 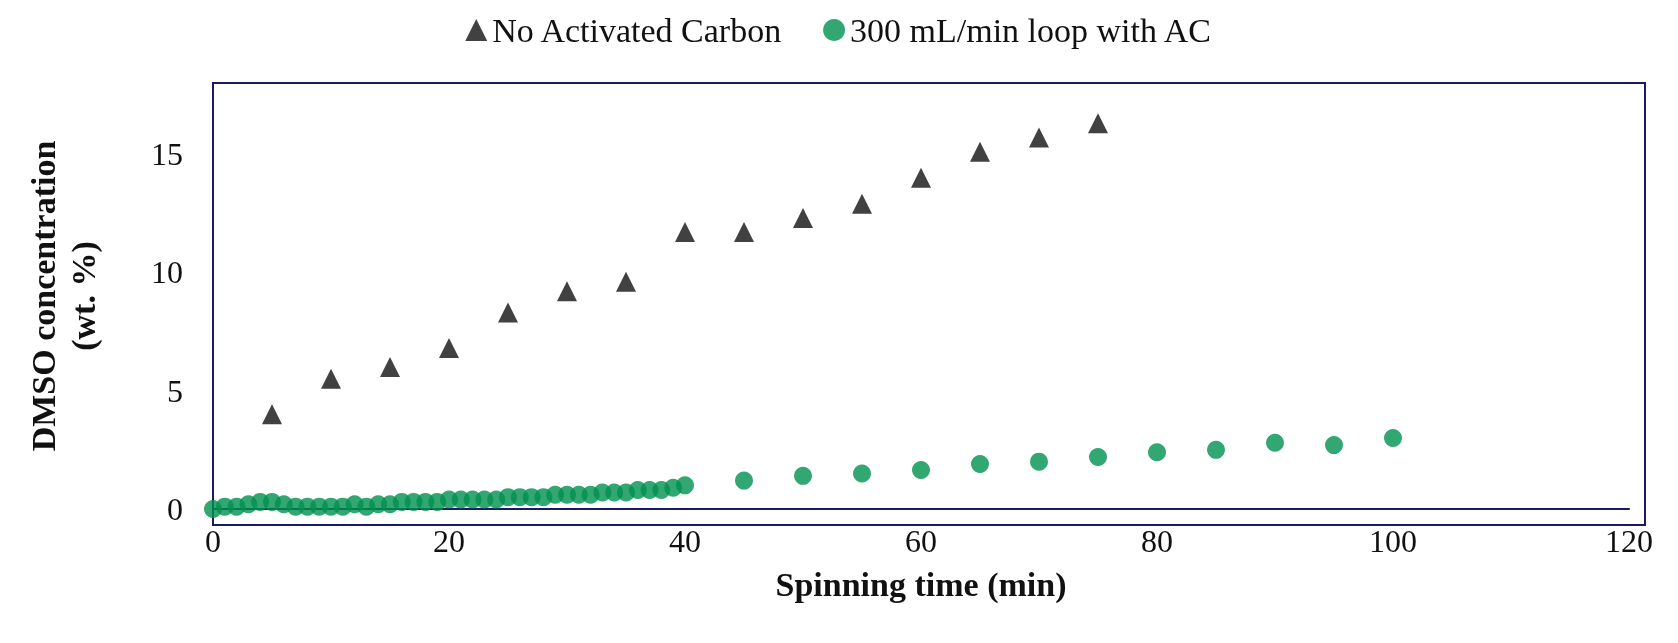 I want to click on y-tick-label: 15, so click(x=167, y=154).